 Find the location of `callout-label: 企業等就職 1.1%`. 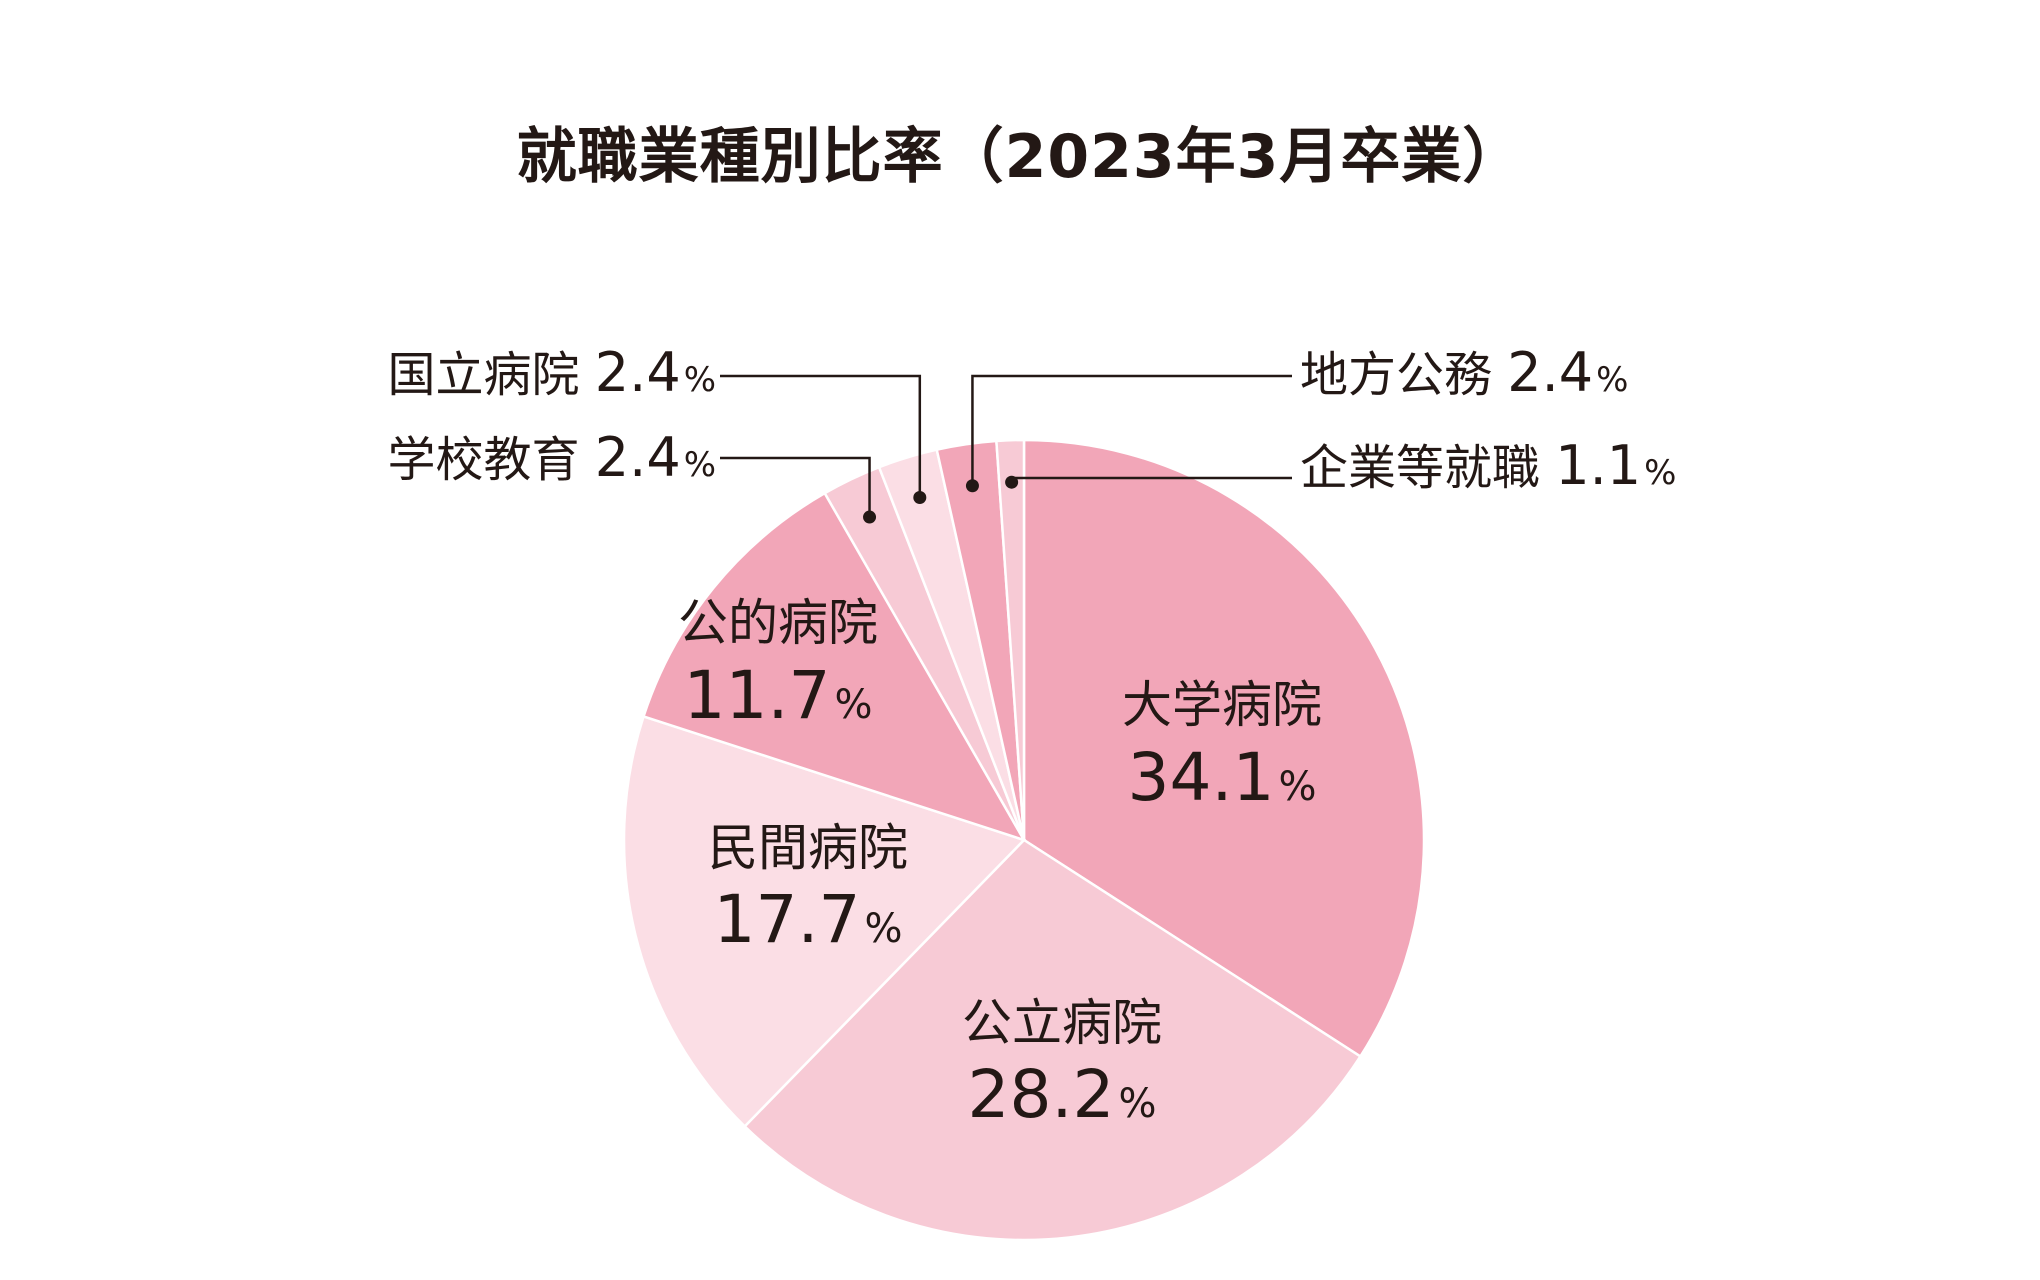

callout-label: 企業等就職 1.1% is located at coordinates (1488, 465).